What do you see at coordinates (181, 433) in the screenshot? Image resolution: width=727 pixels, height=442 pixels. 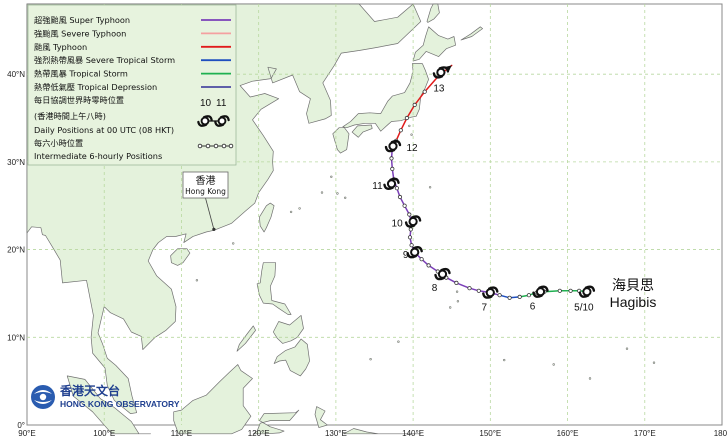 I see `x-tick-label: 110°E` at bounding box center [181, 433].